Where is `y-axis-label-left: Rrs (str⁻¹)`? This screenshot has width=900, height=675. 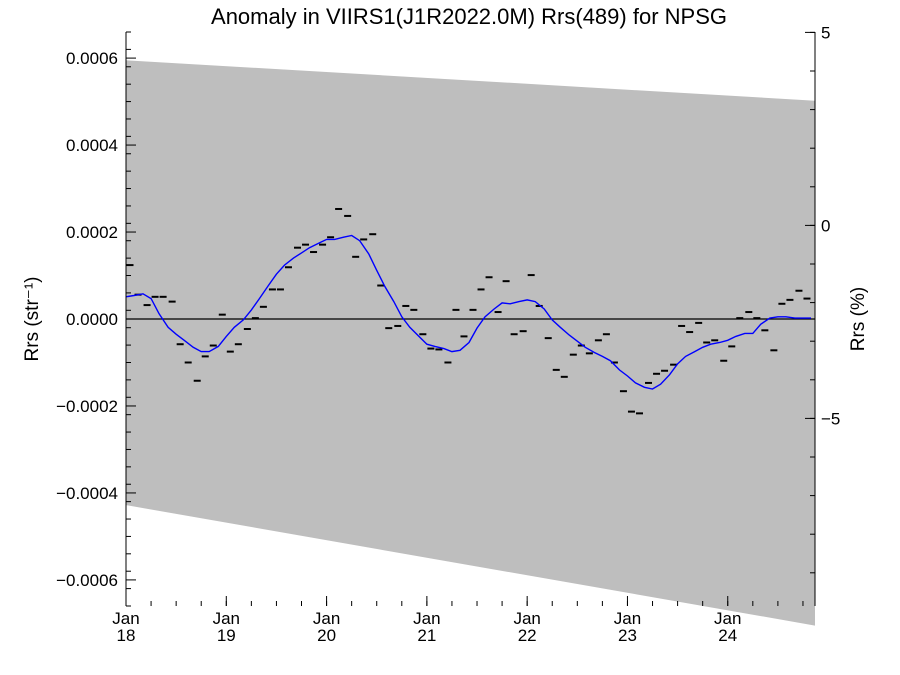 y-axis-label-left: Rrs (str⁻¹) is located at coordinates (32, 319).